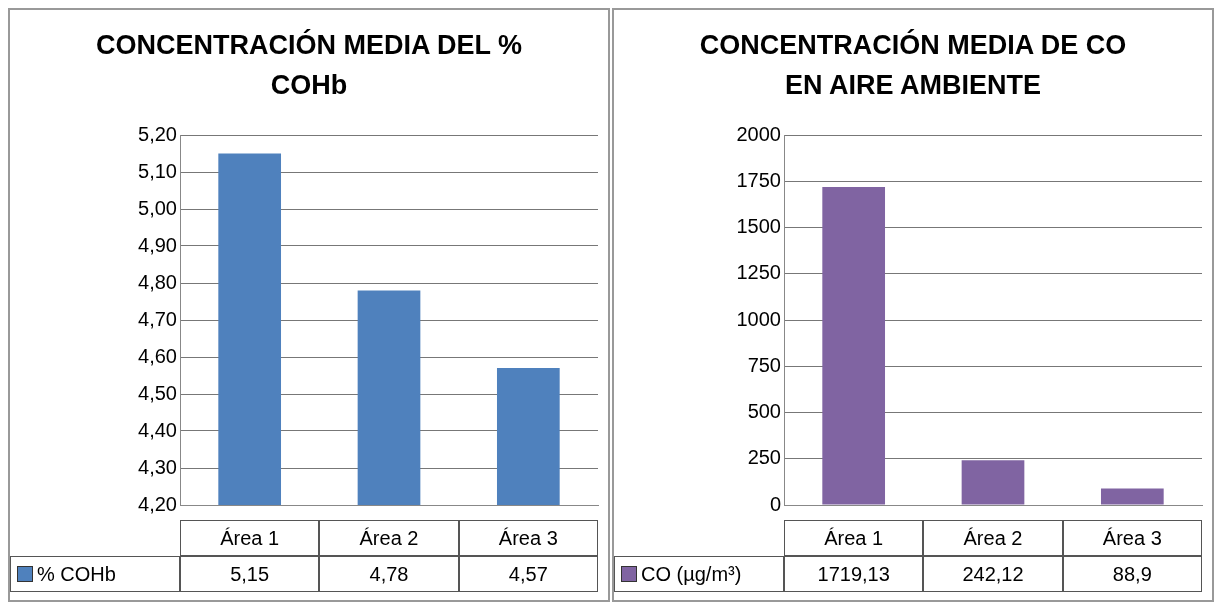  What do you see at coordinates (157, 355) in the screenshot?
I see `y-tick-label: 4,60` at bounding box center [157, 355].